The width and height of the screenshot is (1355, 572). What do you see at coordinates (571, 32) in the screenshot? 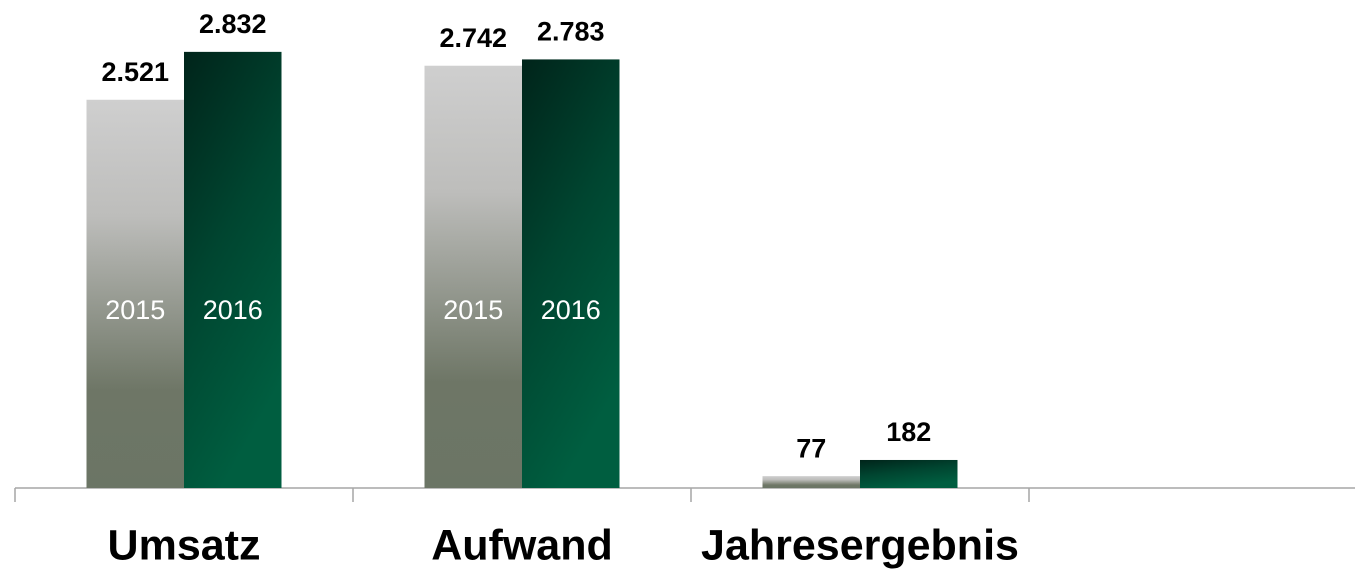
I see `value-label: 2.783` at bounding box center [571, 32].